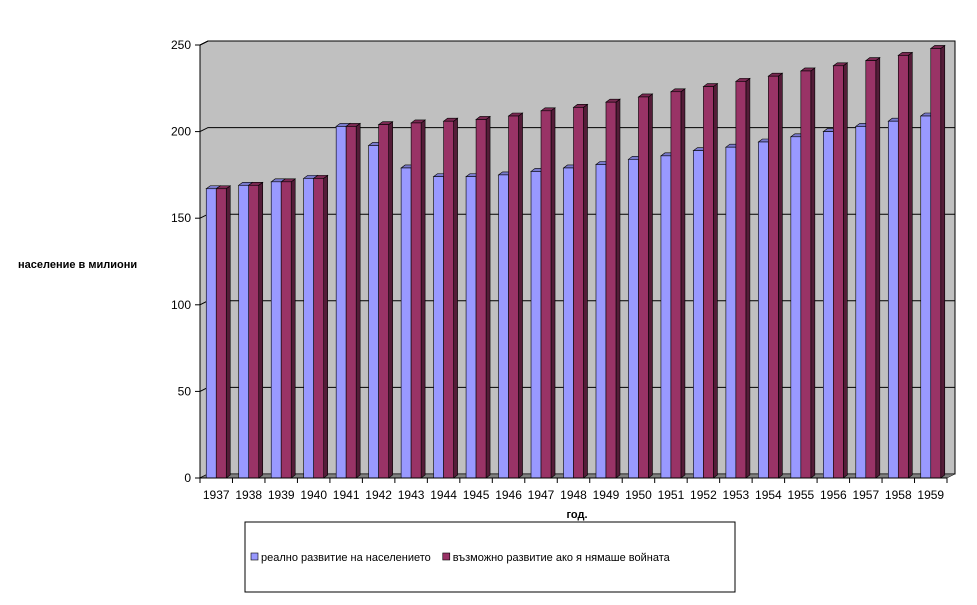 This screenshot has width=977, height=605. What do you see at coordinates (562, 558) in the screenshot?
I see `legend-label: възможно развитие ако я нямаше войната` at bounding box center [562, 558].